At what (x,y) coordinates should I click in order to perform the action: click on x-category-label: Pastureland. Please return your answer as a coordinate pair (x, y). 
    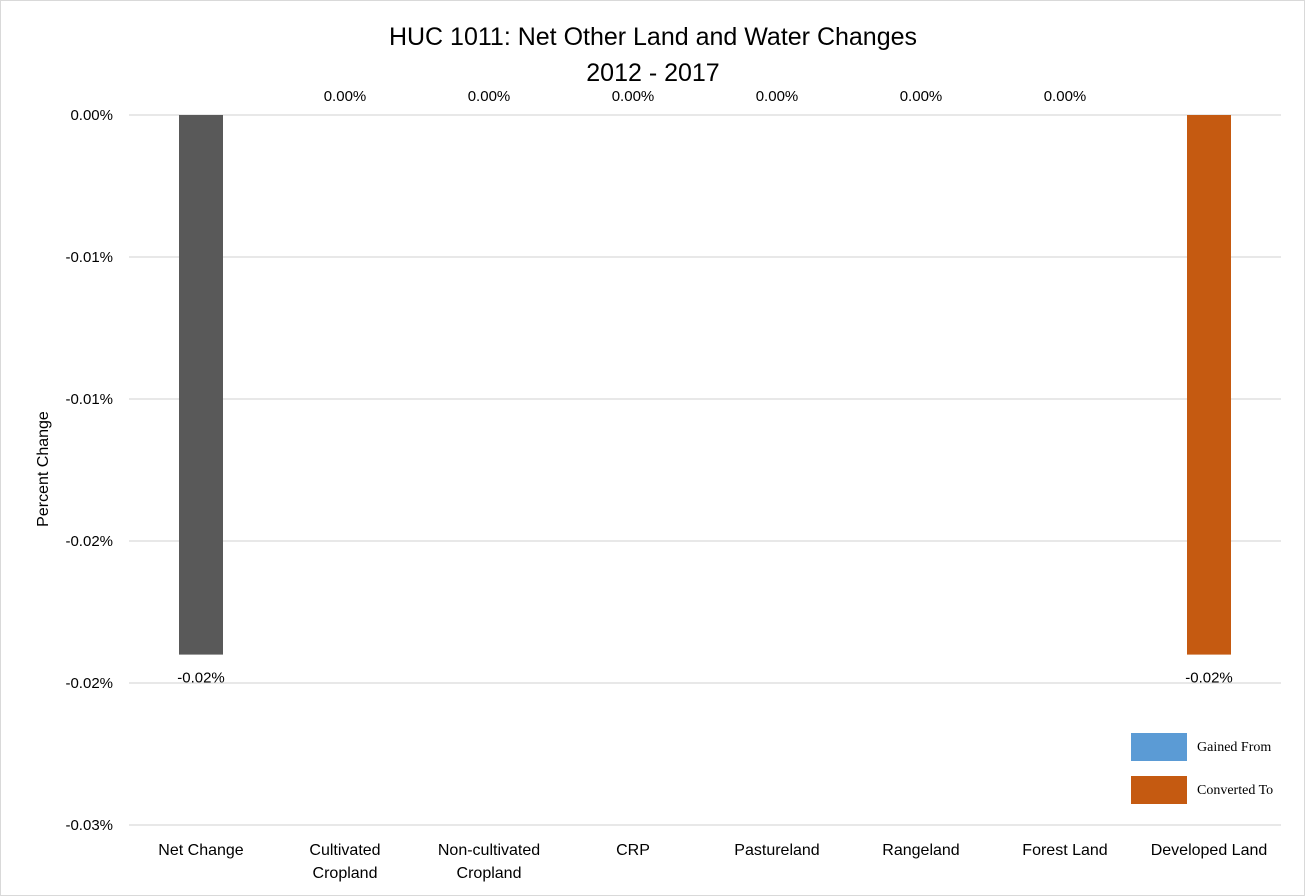
    Looking at the image, I should click on (776, 850).